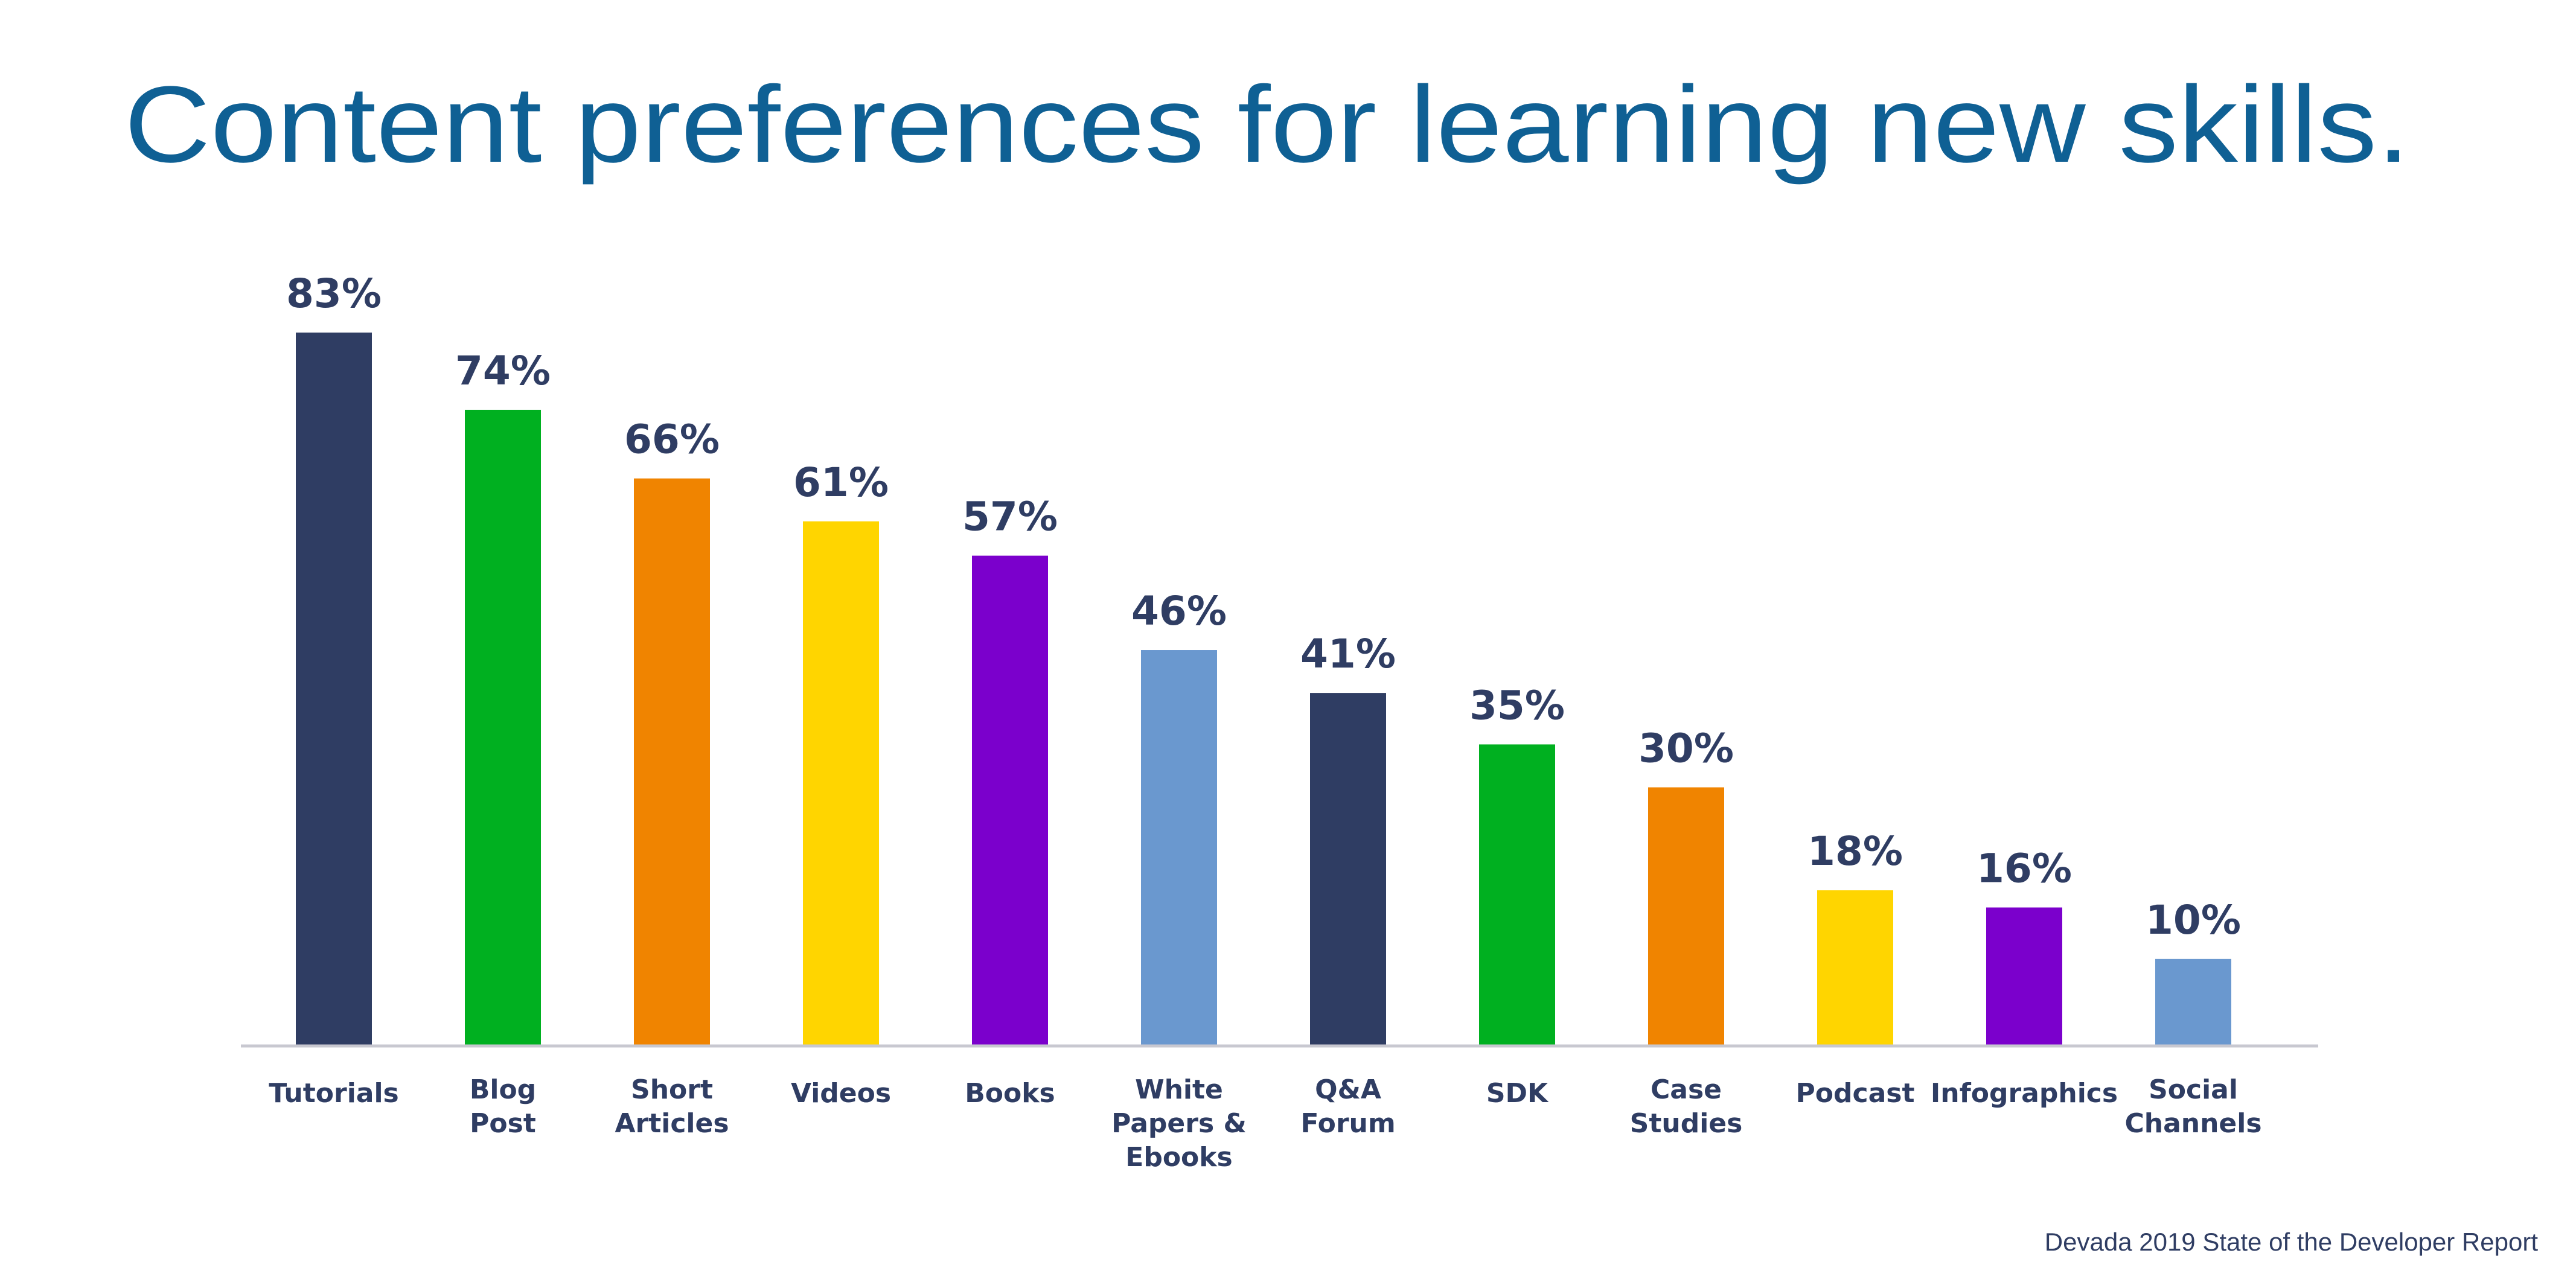  Describe the element at coordinates (503, 1106) in the screenshot. I see `x-tick-label: Blog Post` at that location.